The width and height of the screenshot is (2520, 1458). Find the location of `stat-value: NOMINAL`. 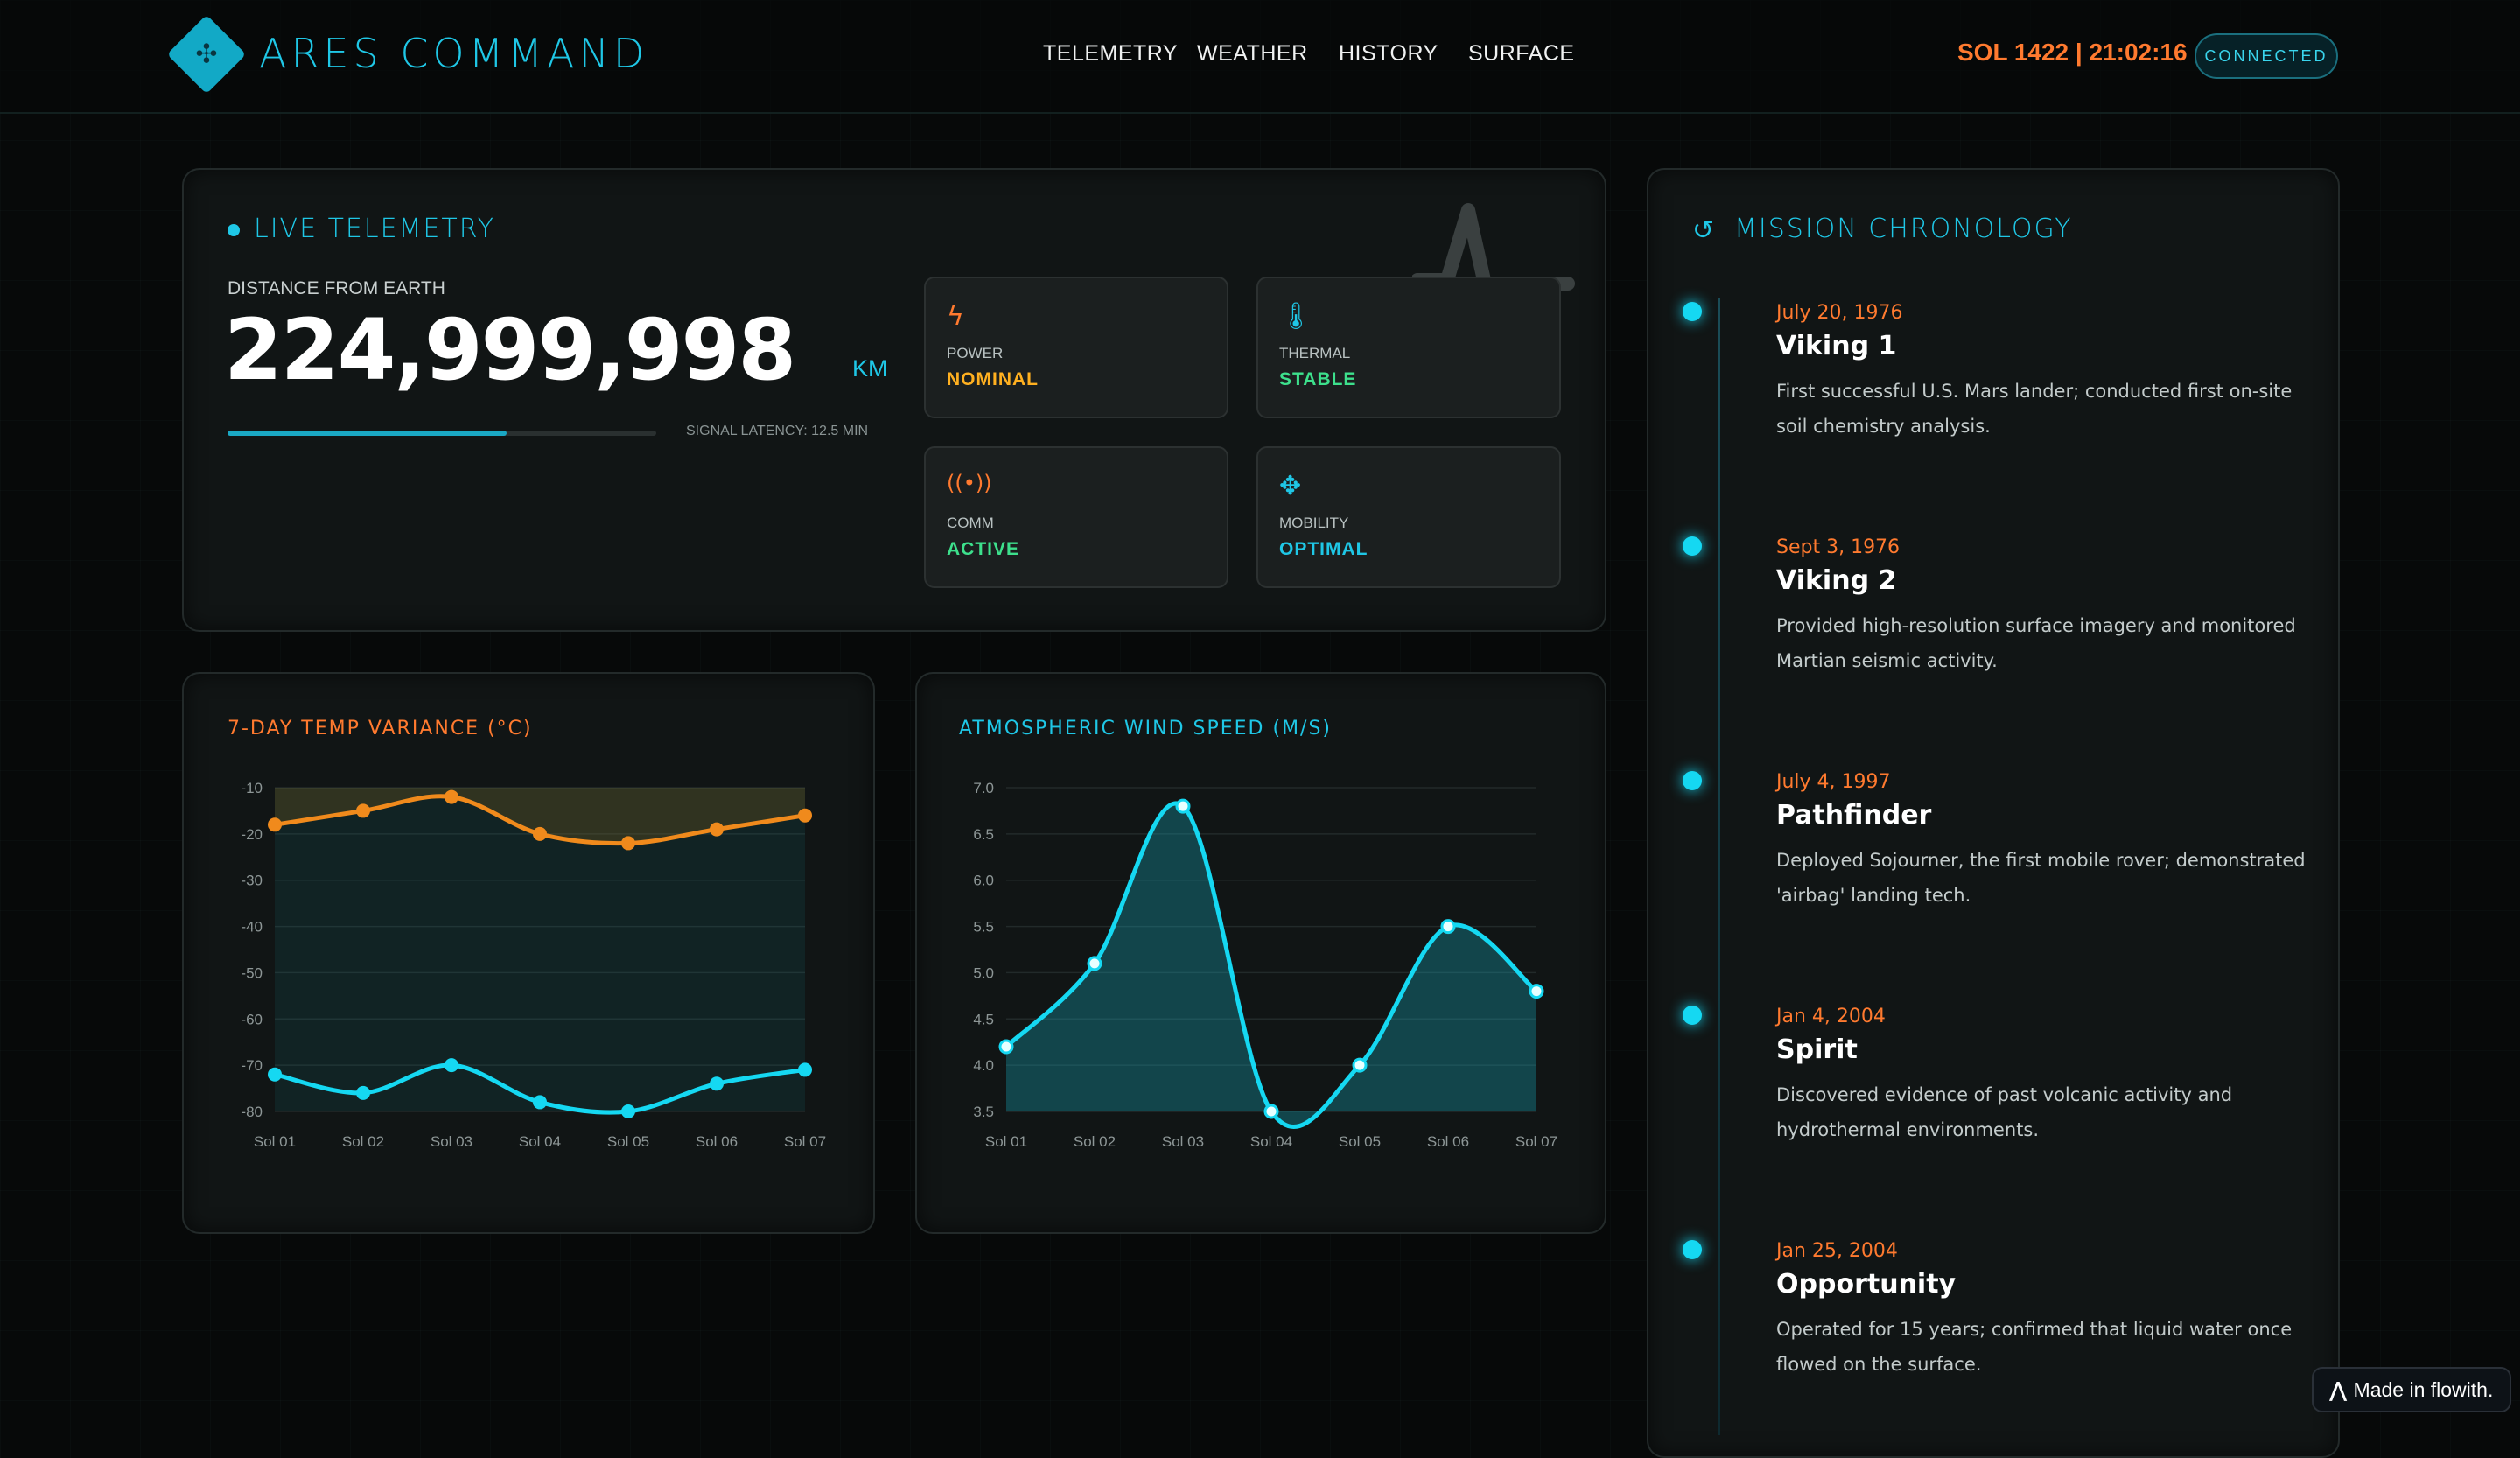

stat-value: NOMINAL is located at coordinates (993, 379).